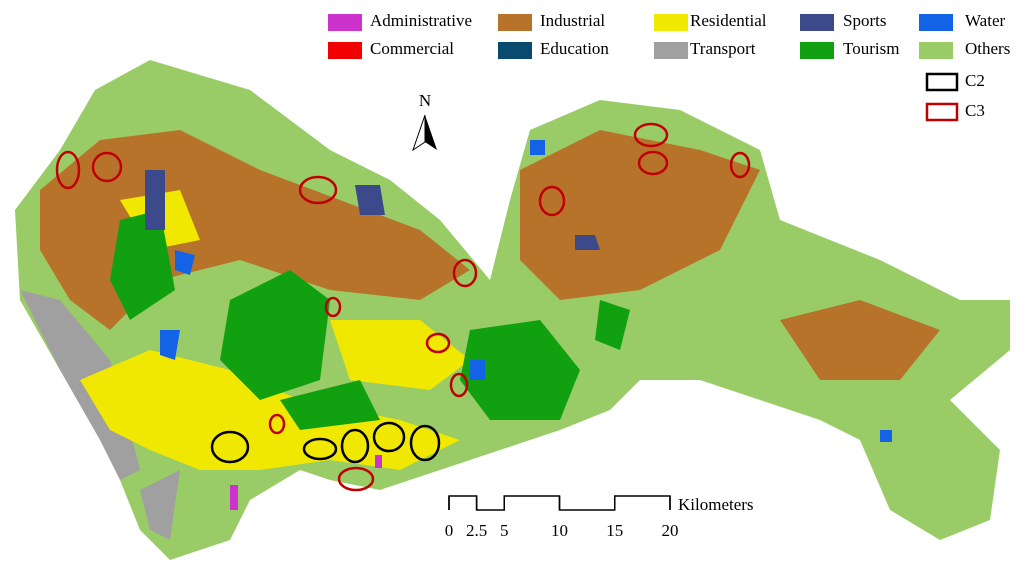 The image size is (1024, 574). I want to click on scale-tick-label: 10, so click(559, 530).